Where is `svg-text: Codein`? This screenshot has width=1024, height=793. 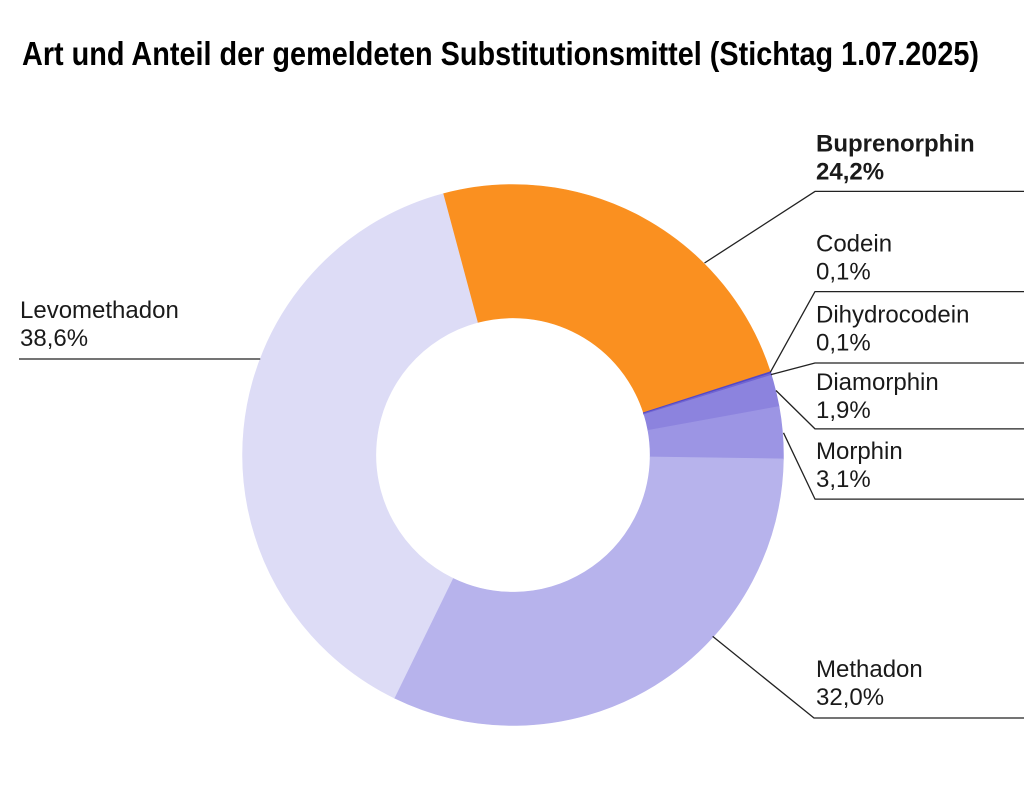
svg-text: Codein is located at coordinates (854, 244).